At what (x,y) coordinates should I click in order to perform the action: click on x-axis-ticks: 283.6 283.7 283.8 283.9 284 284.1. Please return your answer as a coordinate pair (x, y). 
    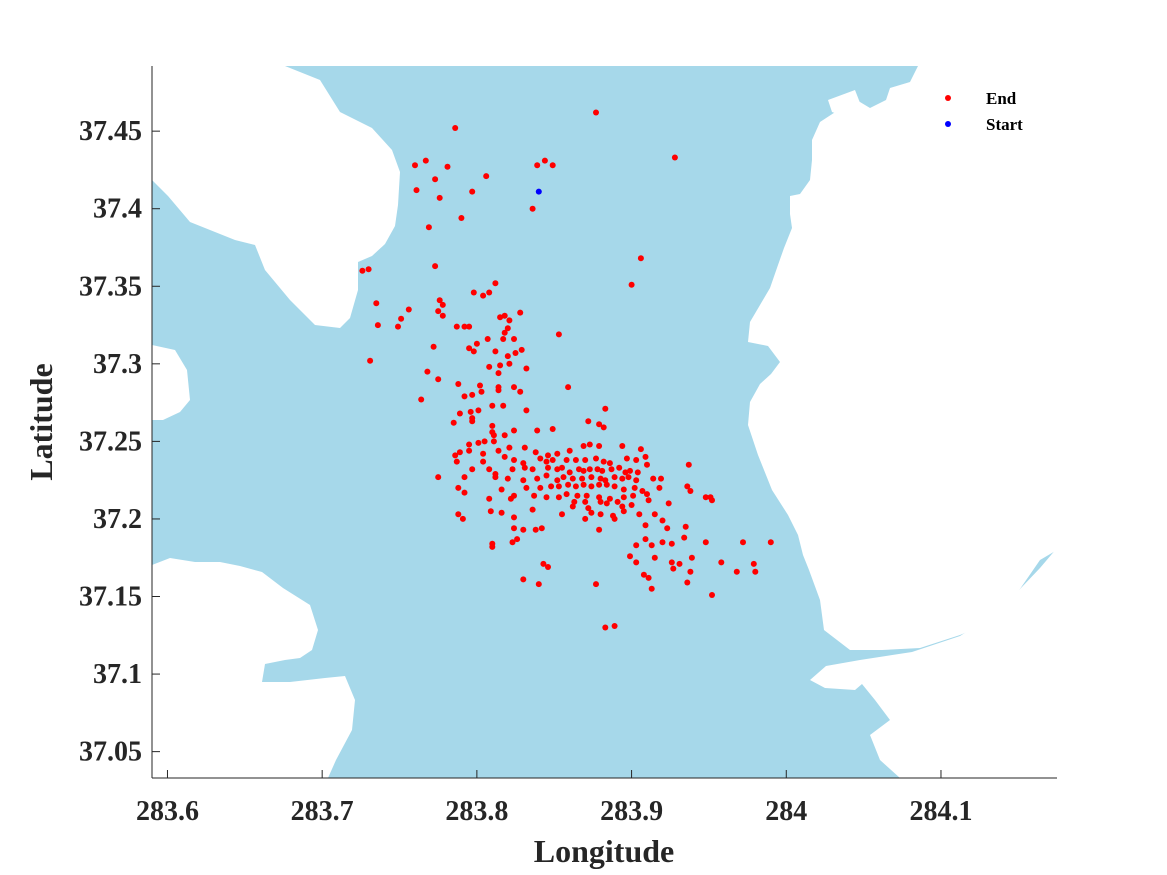
    Looking at the image, I should click on (554, 798).